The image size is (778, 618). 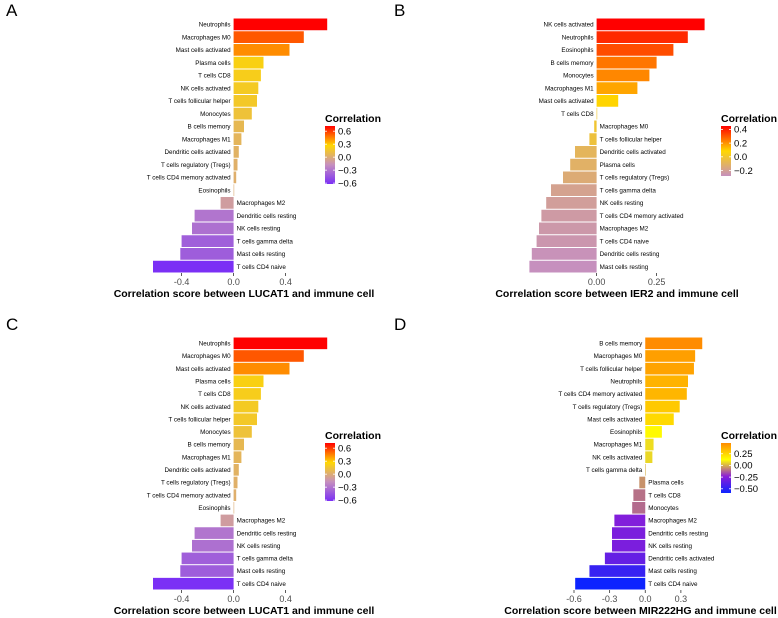 I want to click on panel-letter: B, so click(x=399, y=10).